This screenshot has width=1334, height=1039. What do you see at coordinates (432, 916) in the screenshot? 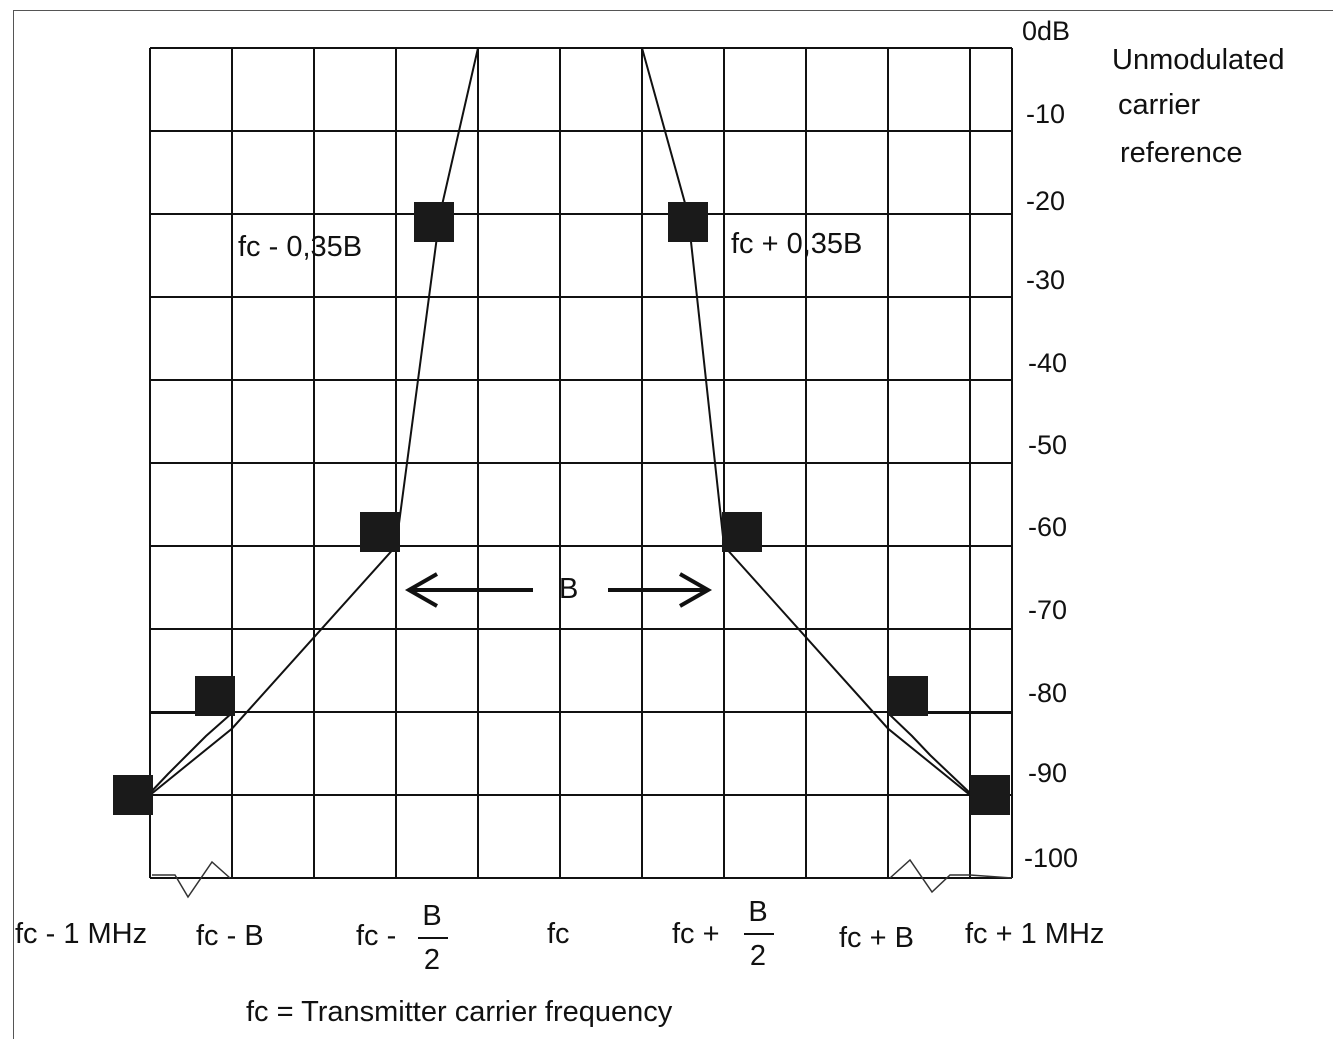
I see `x-tick-fc-minus-half-b-numerator: B` at bounding box center [432, 916].